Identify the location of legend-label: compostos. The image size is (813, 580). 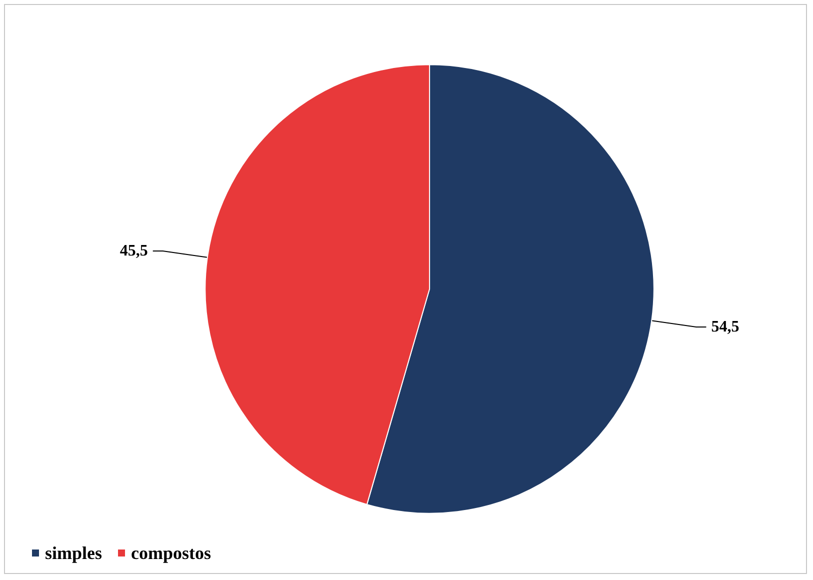
(171, 553).